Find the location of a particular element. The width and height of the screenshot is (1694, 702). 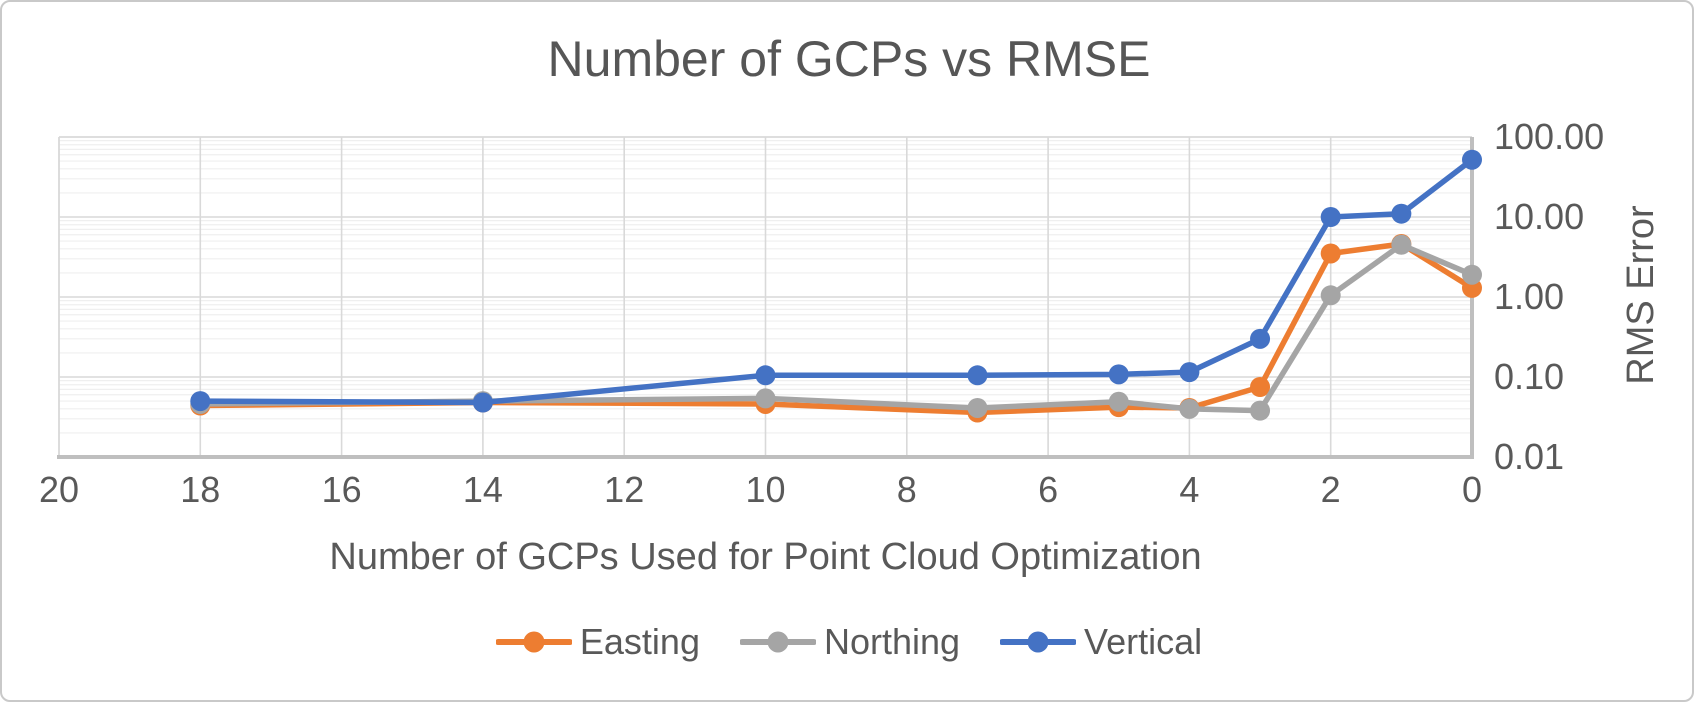

y-axis-title: RMS Error is located at coordinates (1641, 295).